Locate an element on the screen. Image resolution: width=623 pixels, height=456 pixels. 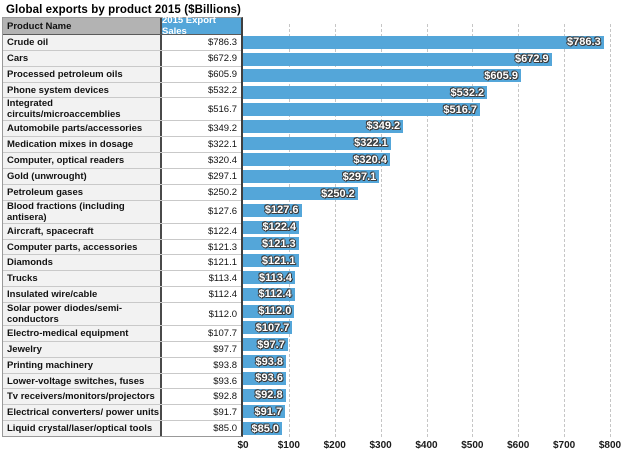
table-row: Cars $672.9 is located at coordinates (122, 57).